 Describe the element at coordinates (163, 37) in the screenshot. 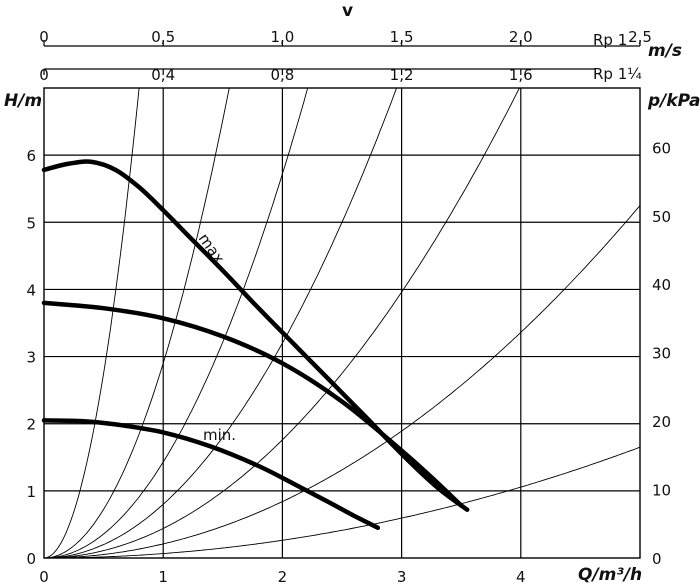

I see `velocity-tick-label-1: 0,5` at that location.